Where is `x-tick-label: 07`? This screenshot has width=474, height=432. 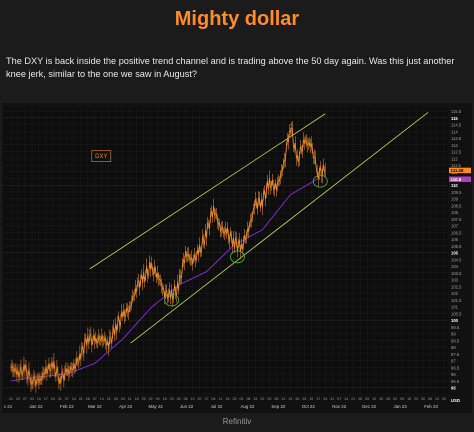
x-tick-label: 07 is located at coordinates (95, 399).